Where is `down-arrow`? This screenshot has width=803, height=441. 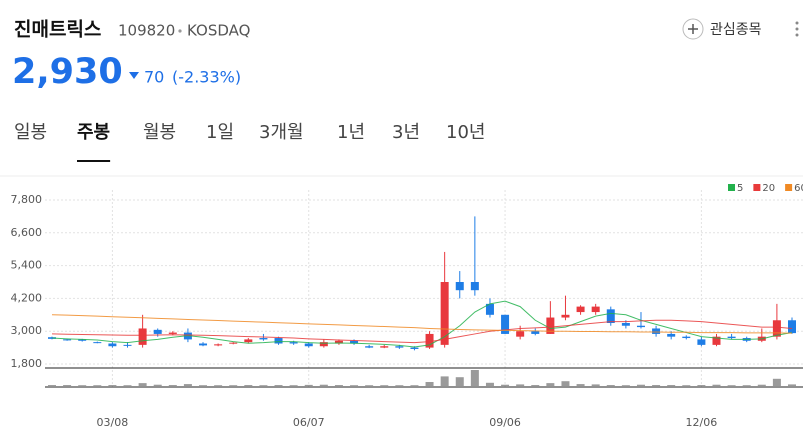
down-arrow is located at coordinates (134, 75).